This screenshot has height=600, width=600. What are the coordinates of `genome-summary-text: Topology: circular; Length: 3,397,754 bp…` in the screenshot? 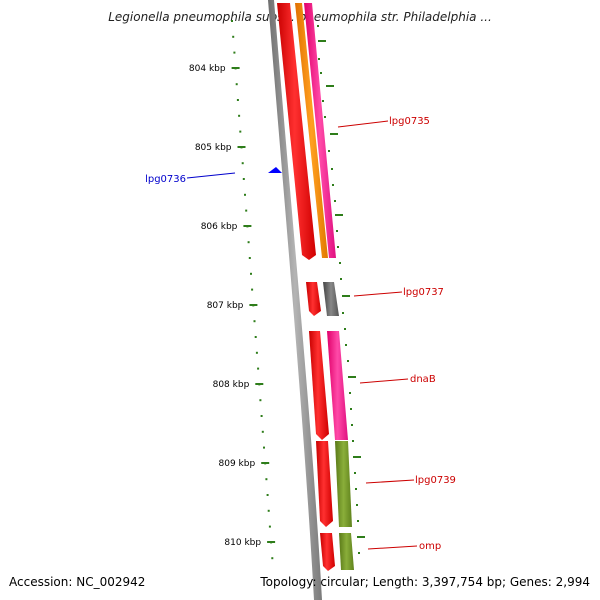 It's located at (425, 582).